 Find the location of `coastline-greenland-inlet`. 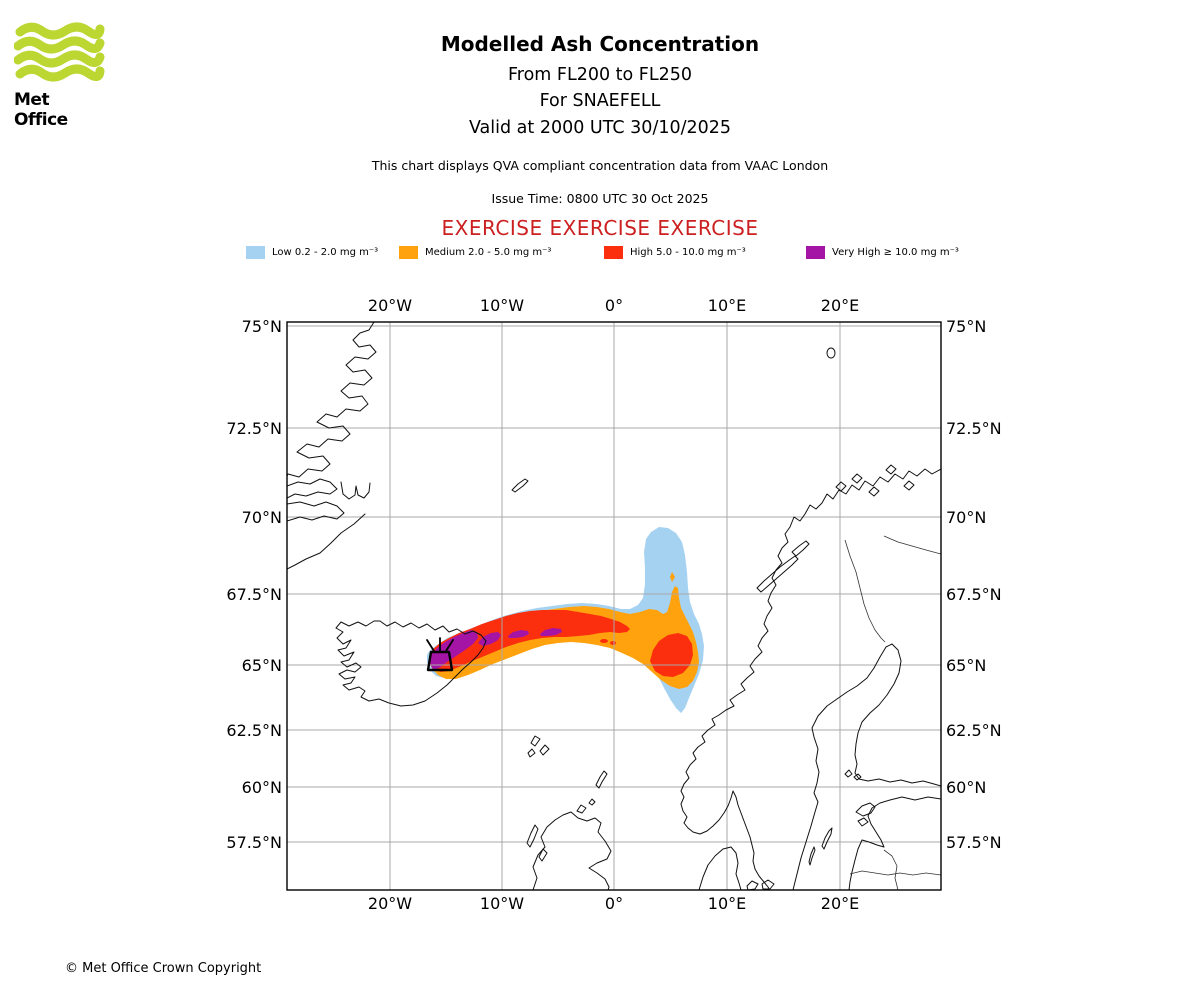

coastline-greenland-inlet is located at coordinates (355, 490).